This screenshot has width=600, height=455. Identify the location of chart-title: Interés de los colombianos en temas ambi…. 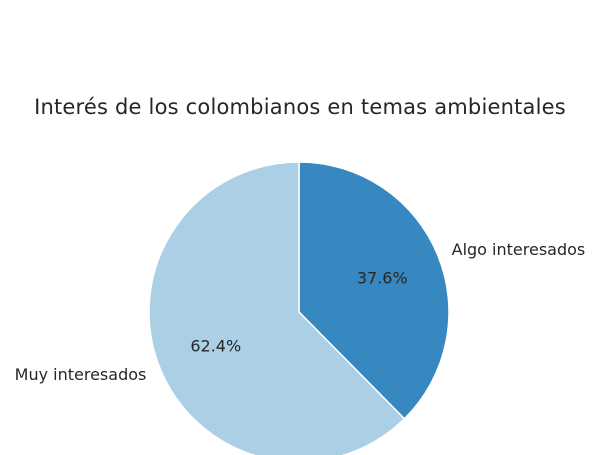
(300, 107).